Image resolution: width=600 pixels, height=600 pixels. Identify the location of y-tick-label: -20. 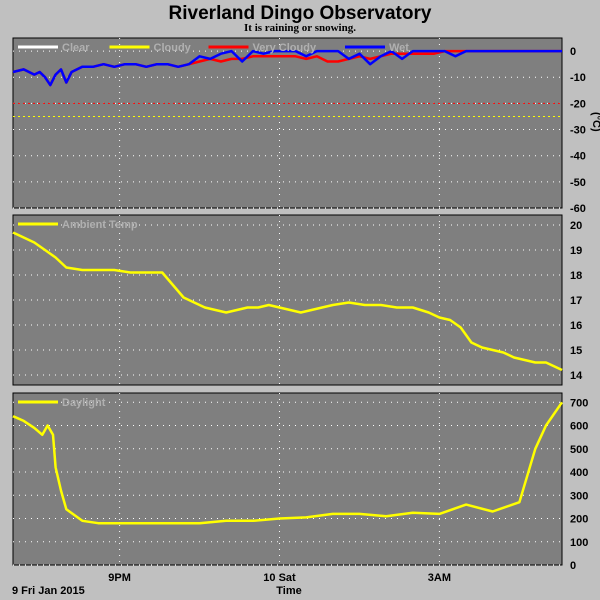
(578, 104).